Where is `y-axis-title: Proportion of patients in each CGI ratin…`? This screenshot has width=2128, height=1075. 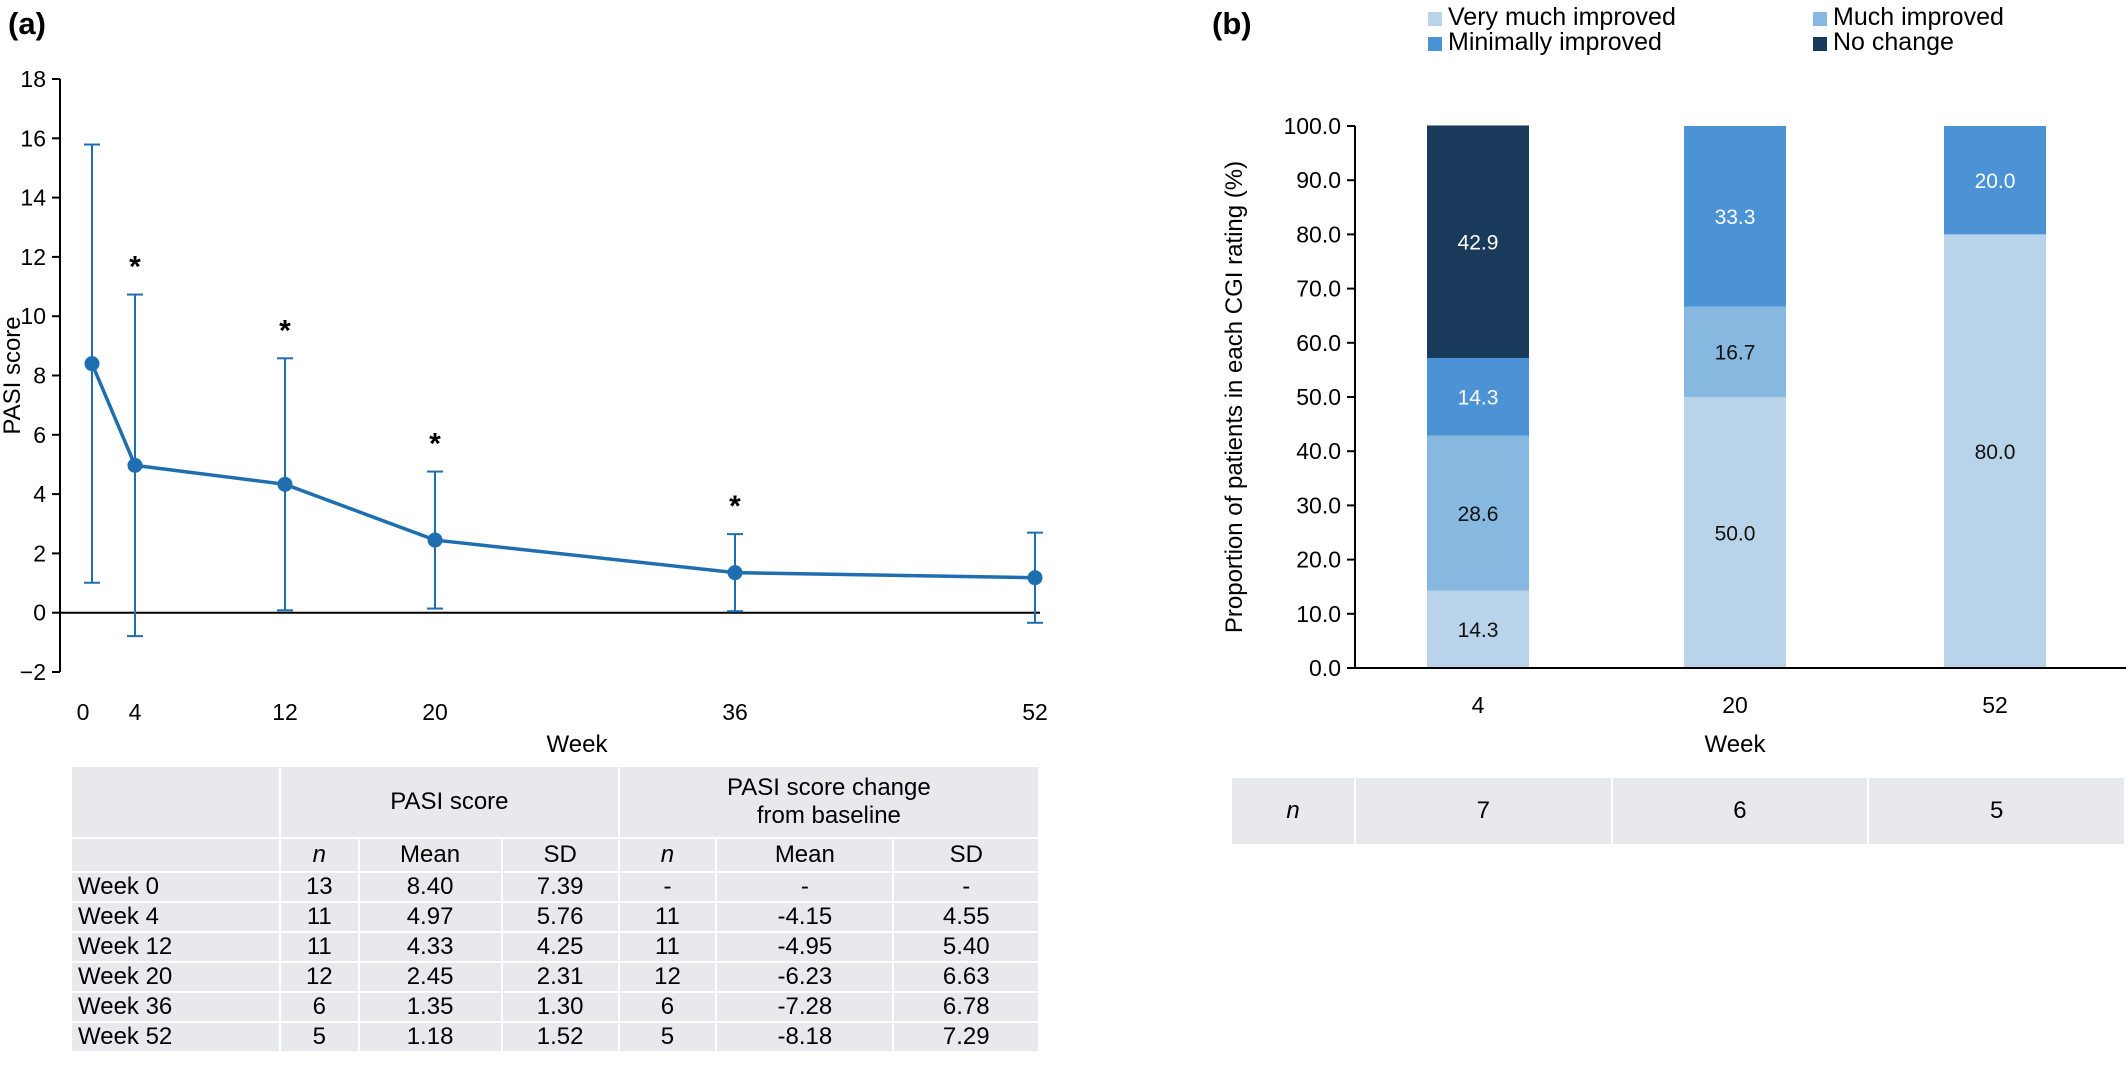 y-axis-title: Proportion of patients in each CGI ratin… is located at coordinates (1234, 397).